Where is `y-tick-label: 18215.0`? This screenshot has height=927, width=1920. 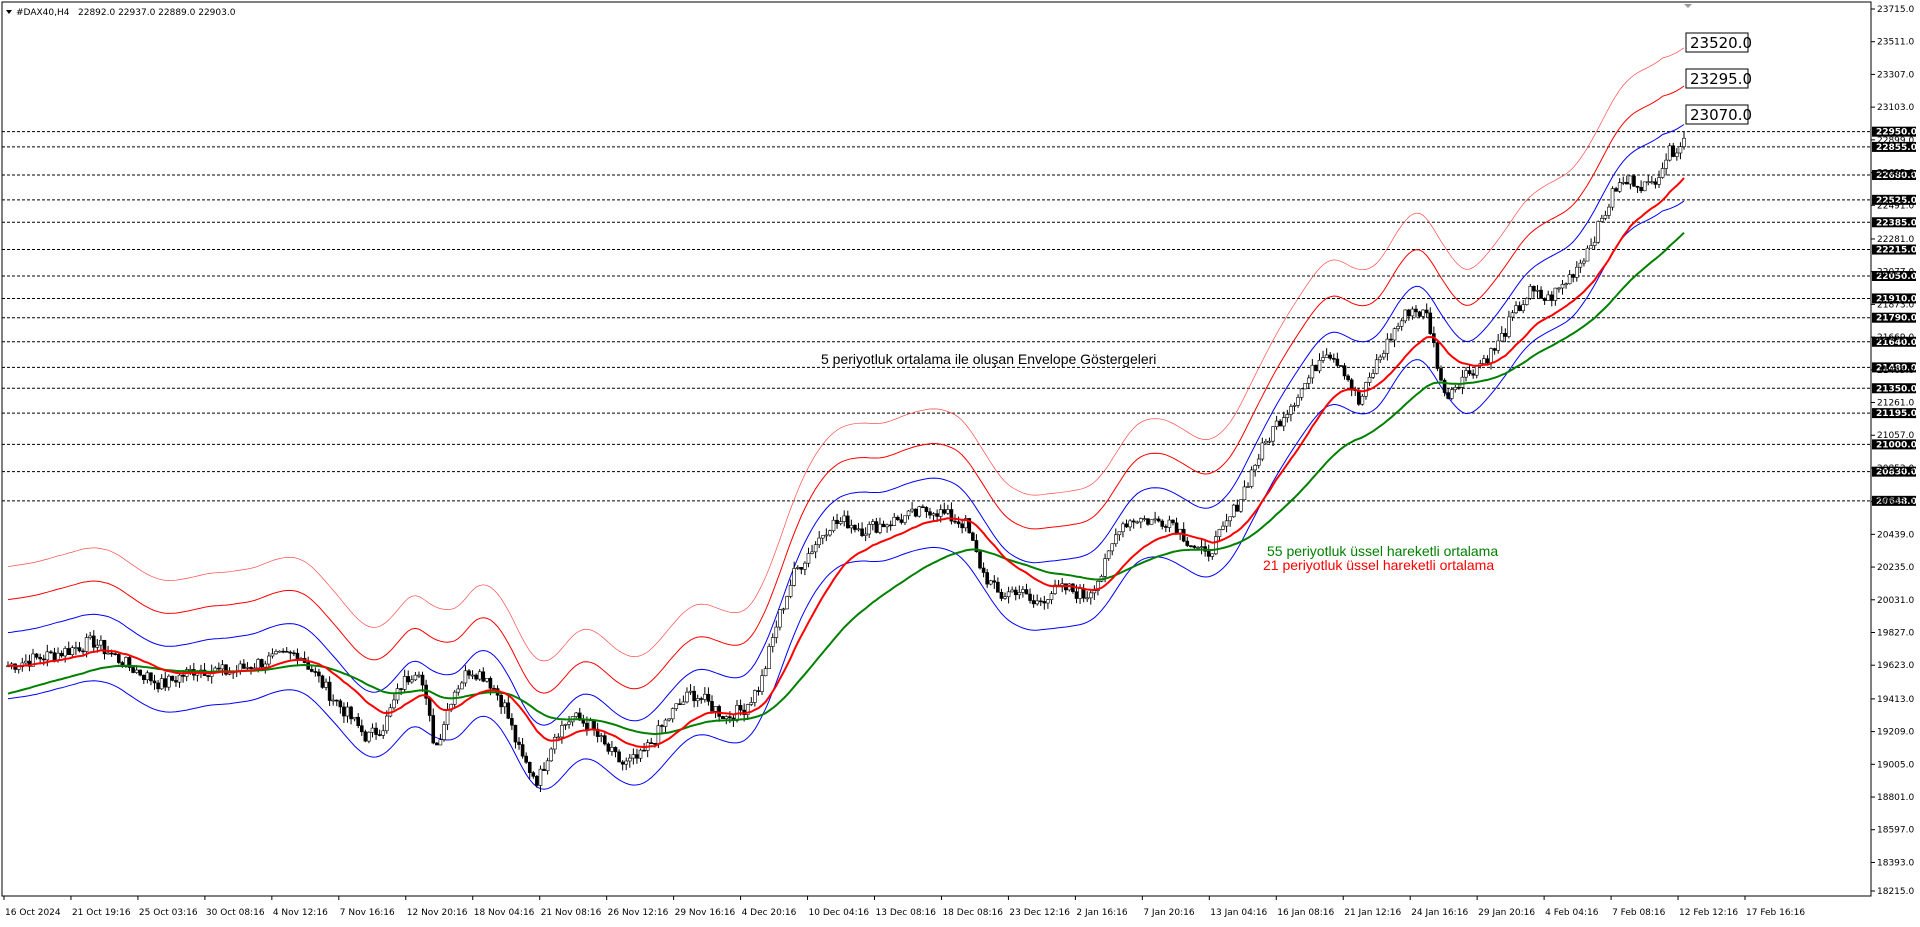 y-tick-label: 18215.0 is located at coordinates (1895, 892).